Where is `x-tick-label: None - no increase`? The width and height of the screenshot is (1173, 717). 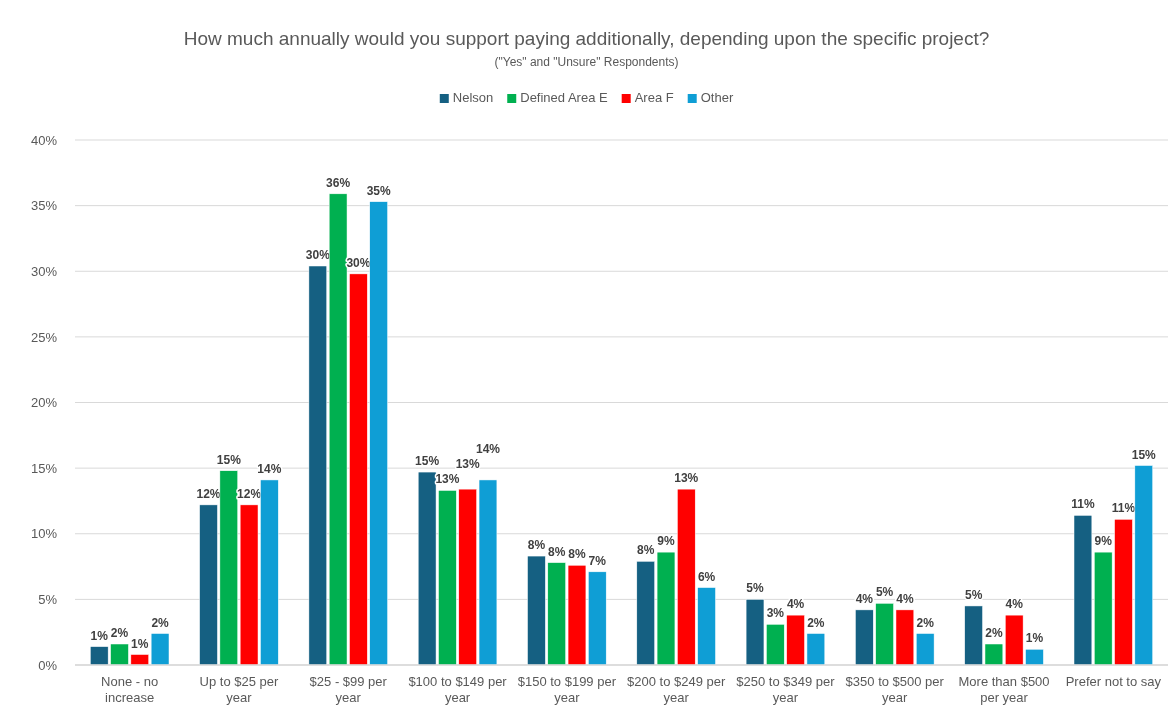
x-tick-label: None - no increase is located at coordinates (130, 689).